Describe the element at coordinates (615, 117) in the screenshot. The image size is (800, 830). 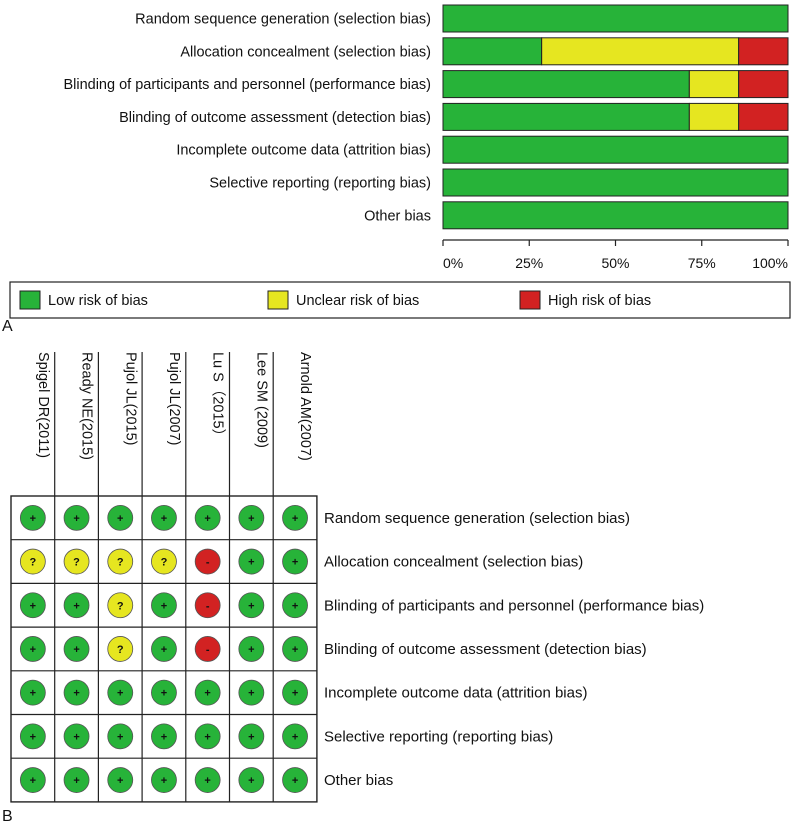
I see `stacked-bars` at that location.